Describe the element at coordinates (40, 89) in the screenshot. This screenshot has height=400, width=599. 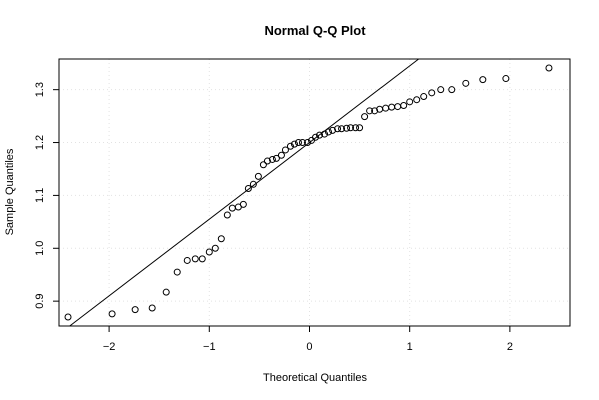
I see `y-tick-label: 1.3` at that location.